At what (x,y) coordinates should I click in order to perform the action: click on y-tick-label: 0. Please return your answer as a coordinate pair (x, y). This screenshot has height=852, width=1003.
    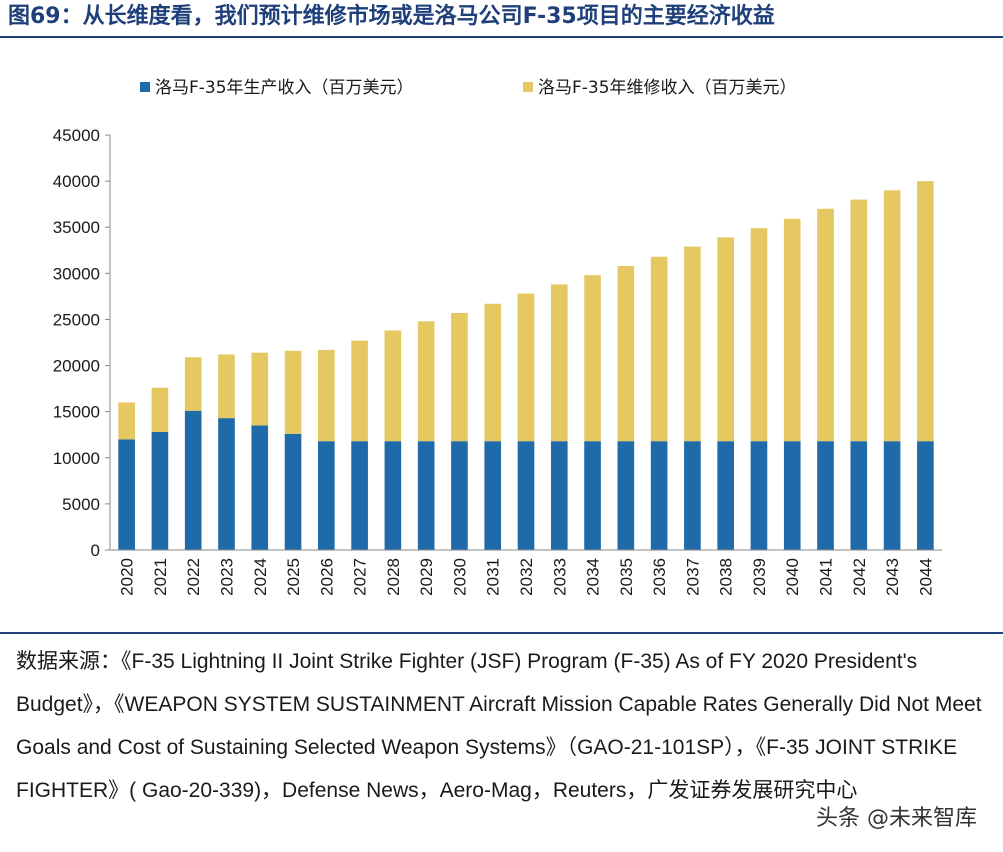
    Looking at the image, I should click on (95, 550).